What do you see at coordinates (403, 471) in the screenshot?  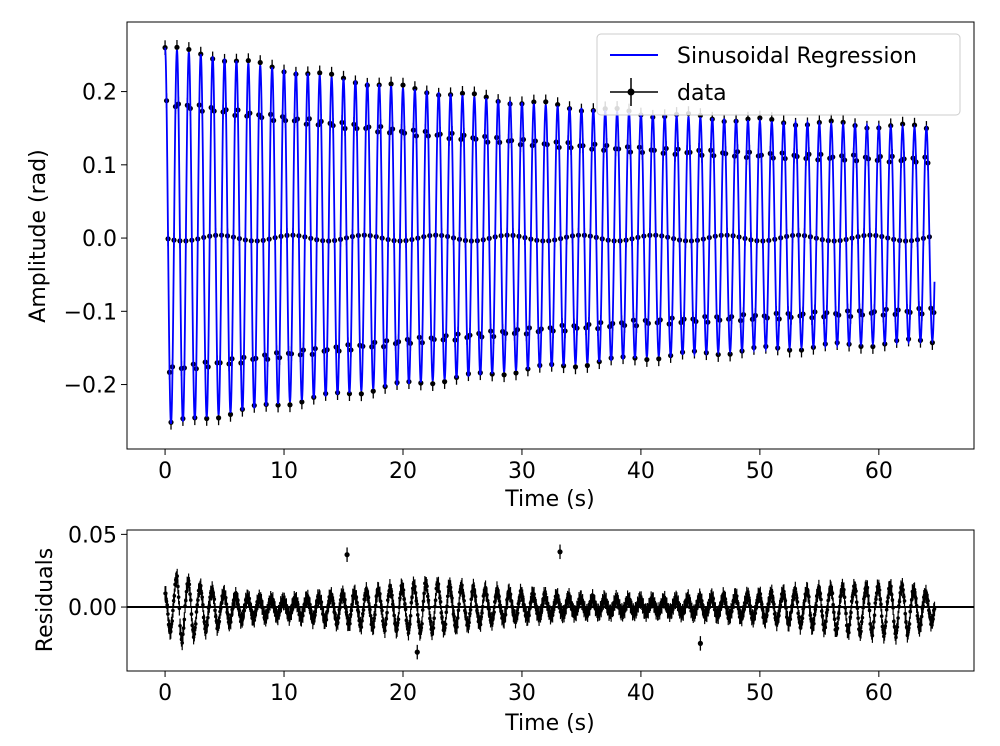 I see `main-x-tick-label: 20` at bounding box center [403, 471].